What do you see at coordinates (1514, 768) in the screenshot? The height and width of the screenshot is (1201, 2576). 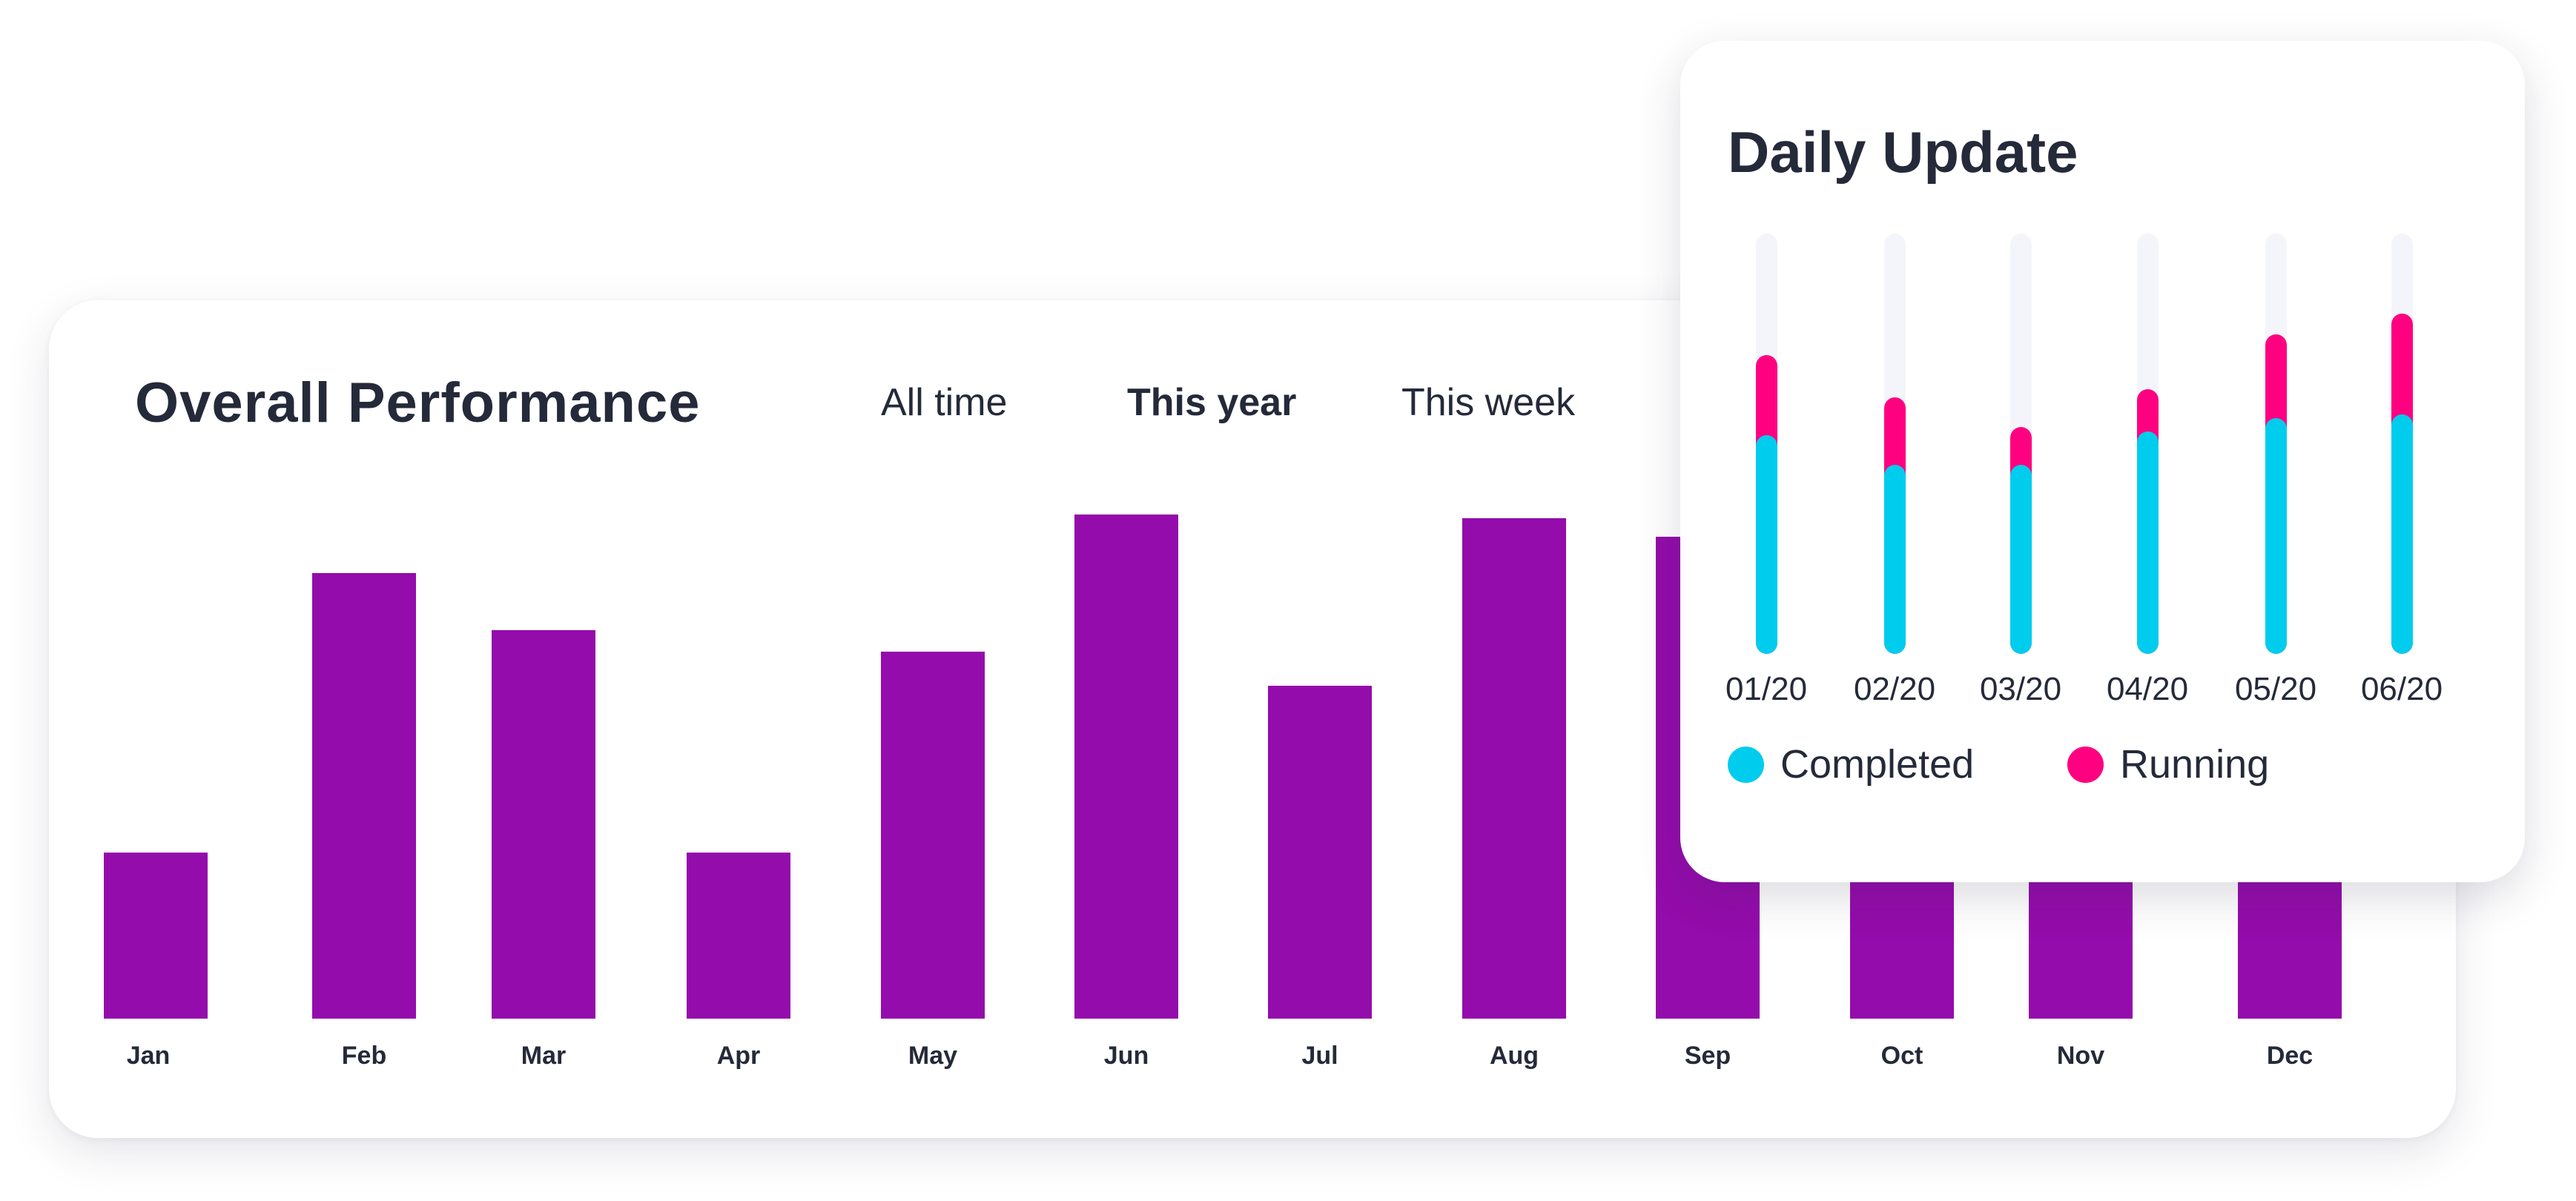 I see `bar-aug` at bounding box center [1514, 768].